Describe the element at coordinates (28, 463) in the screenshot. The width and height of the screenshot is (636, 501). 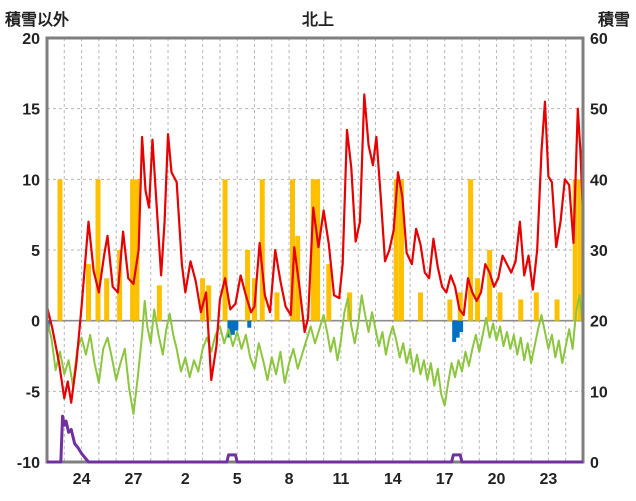
I see `svg-text: -10` at that location.